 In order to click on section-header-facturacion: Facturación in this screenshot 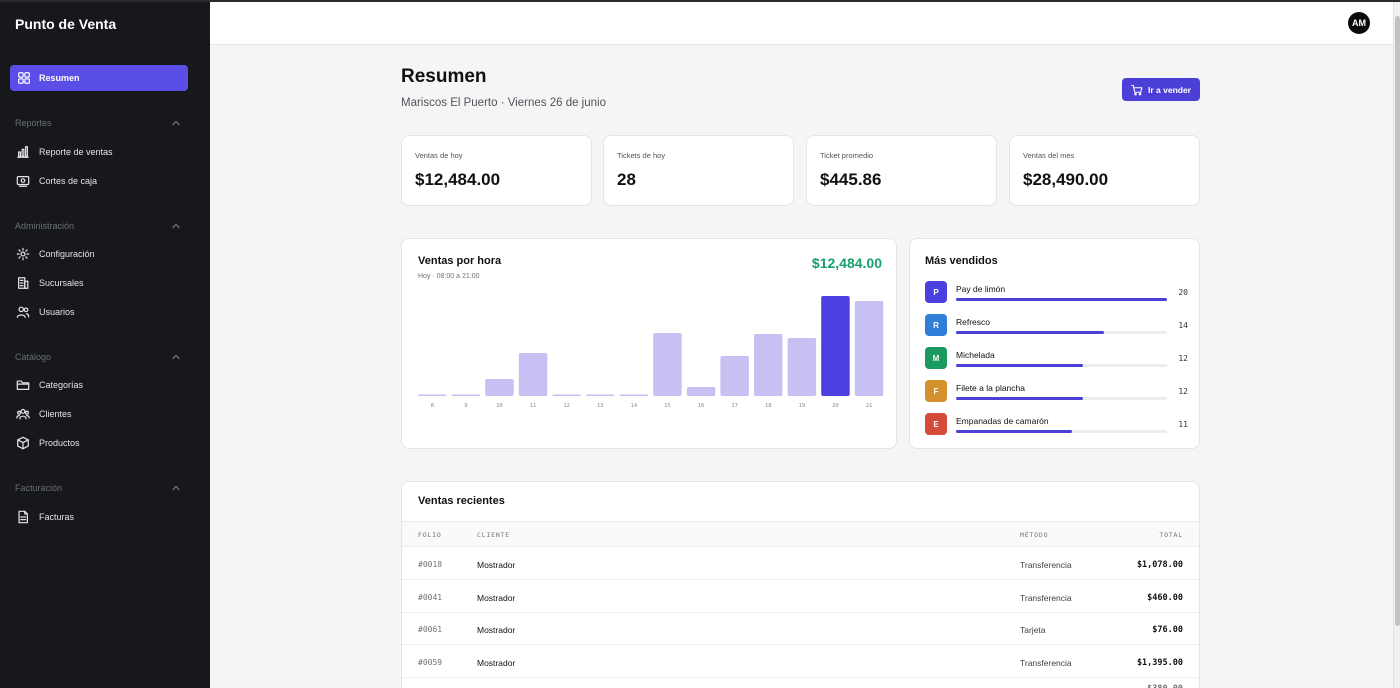, I will do `click(98, 488)`.